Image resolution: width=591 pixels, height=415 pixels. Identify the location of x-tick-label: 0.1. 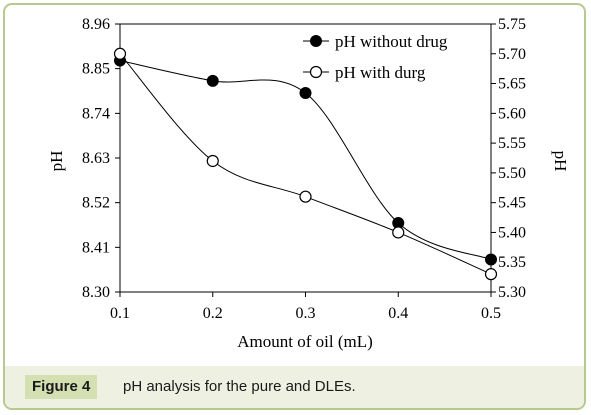
(120, 313).